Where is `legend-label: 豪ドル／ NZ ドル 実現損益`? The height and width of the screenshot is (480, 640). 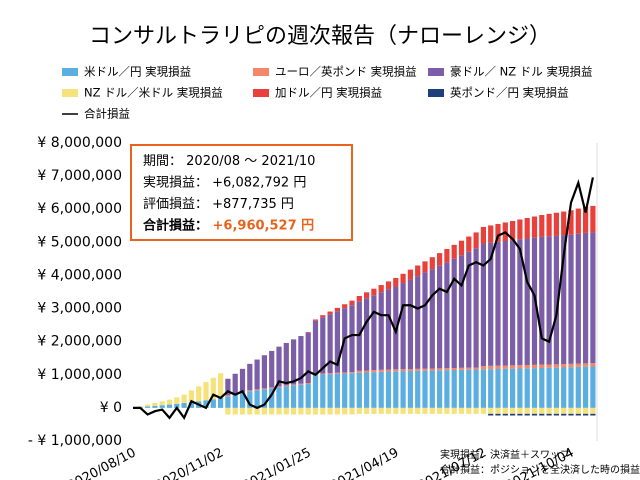 legend-label: 豪ドル／ NZ ドル 実現損益 is located at coordinates (521, 72).